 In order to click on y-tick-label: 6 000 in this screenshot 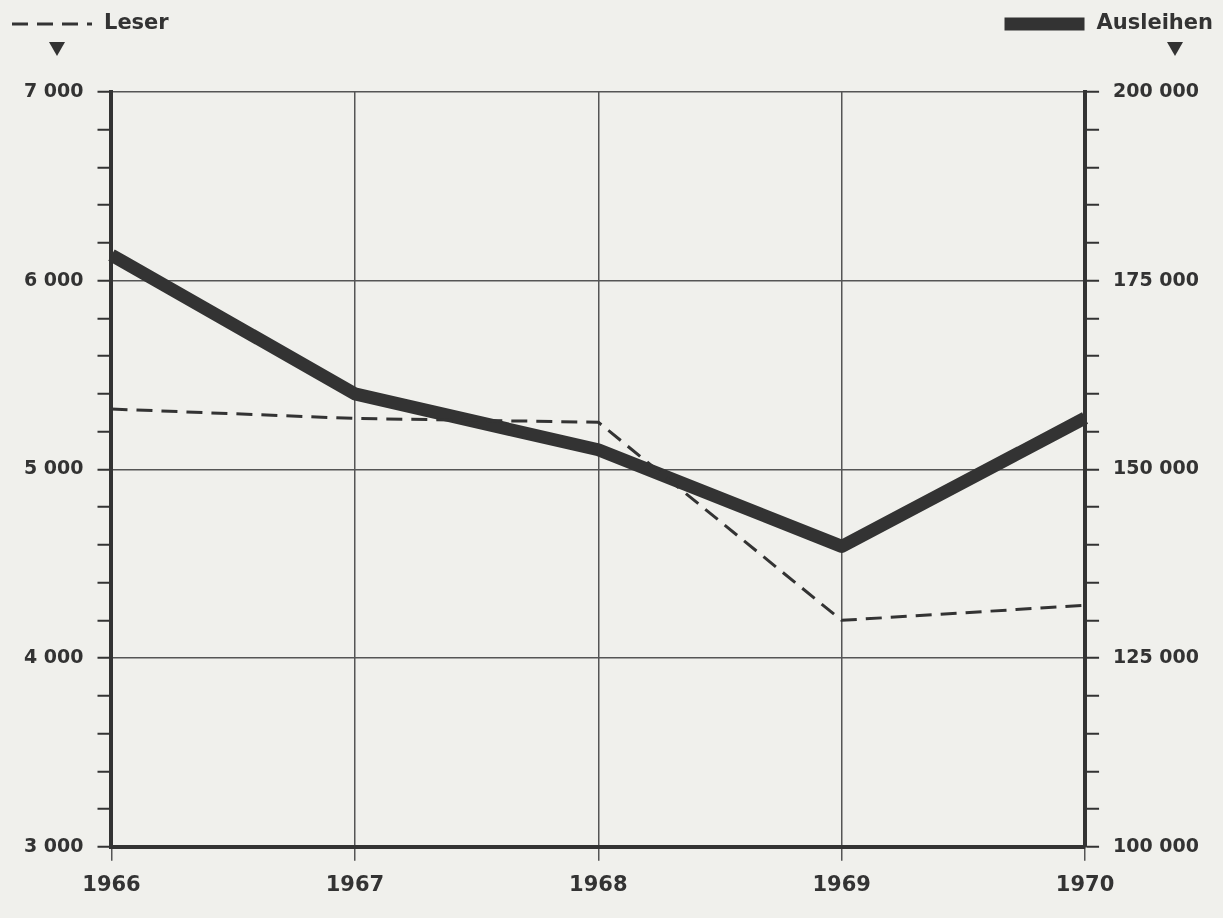, I will do `click(54, 278)`.